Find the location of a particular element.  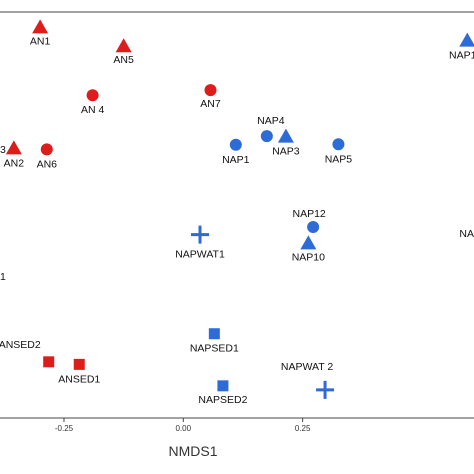

point-nap12-label: NAP12 is located at coordinates (308, 214).